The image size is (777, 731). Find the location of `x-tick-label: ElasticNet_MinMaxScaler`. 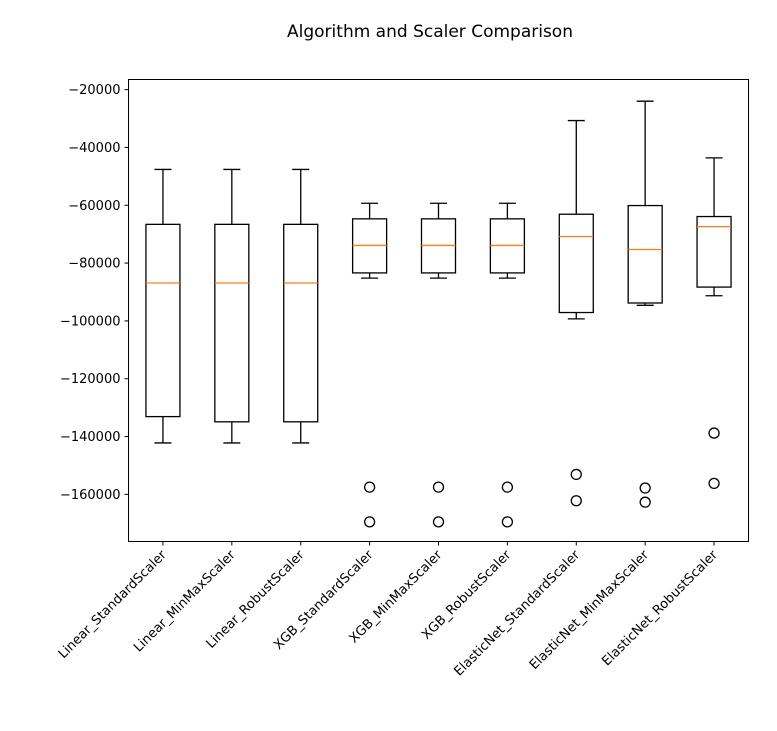

x-tick-label: ElasticNet_MinMaxScaler is located at coordinates (590, 610).